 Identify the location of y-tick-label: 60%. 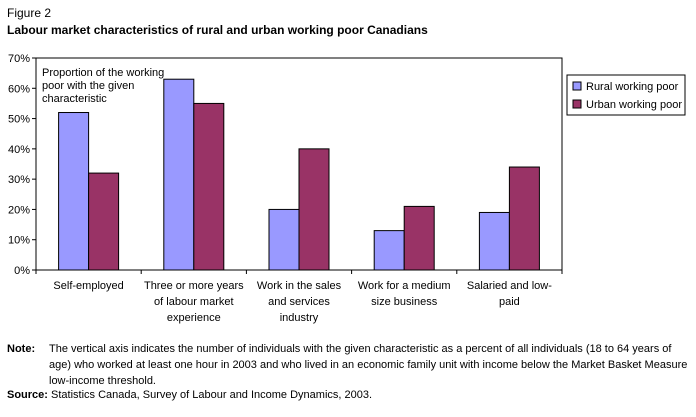
(19, 89).